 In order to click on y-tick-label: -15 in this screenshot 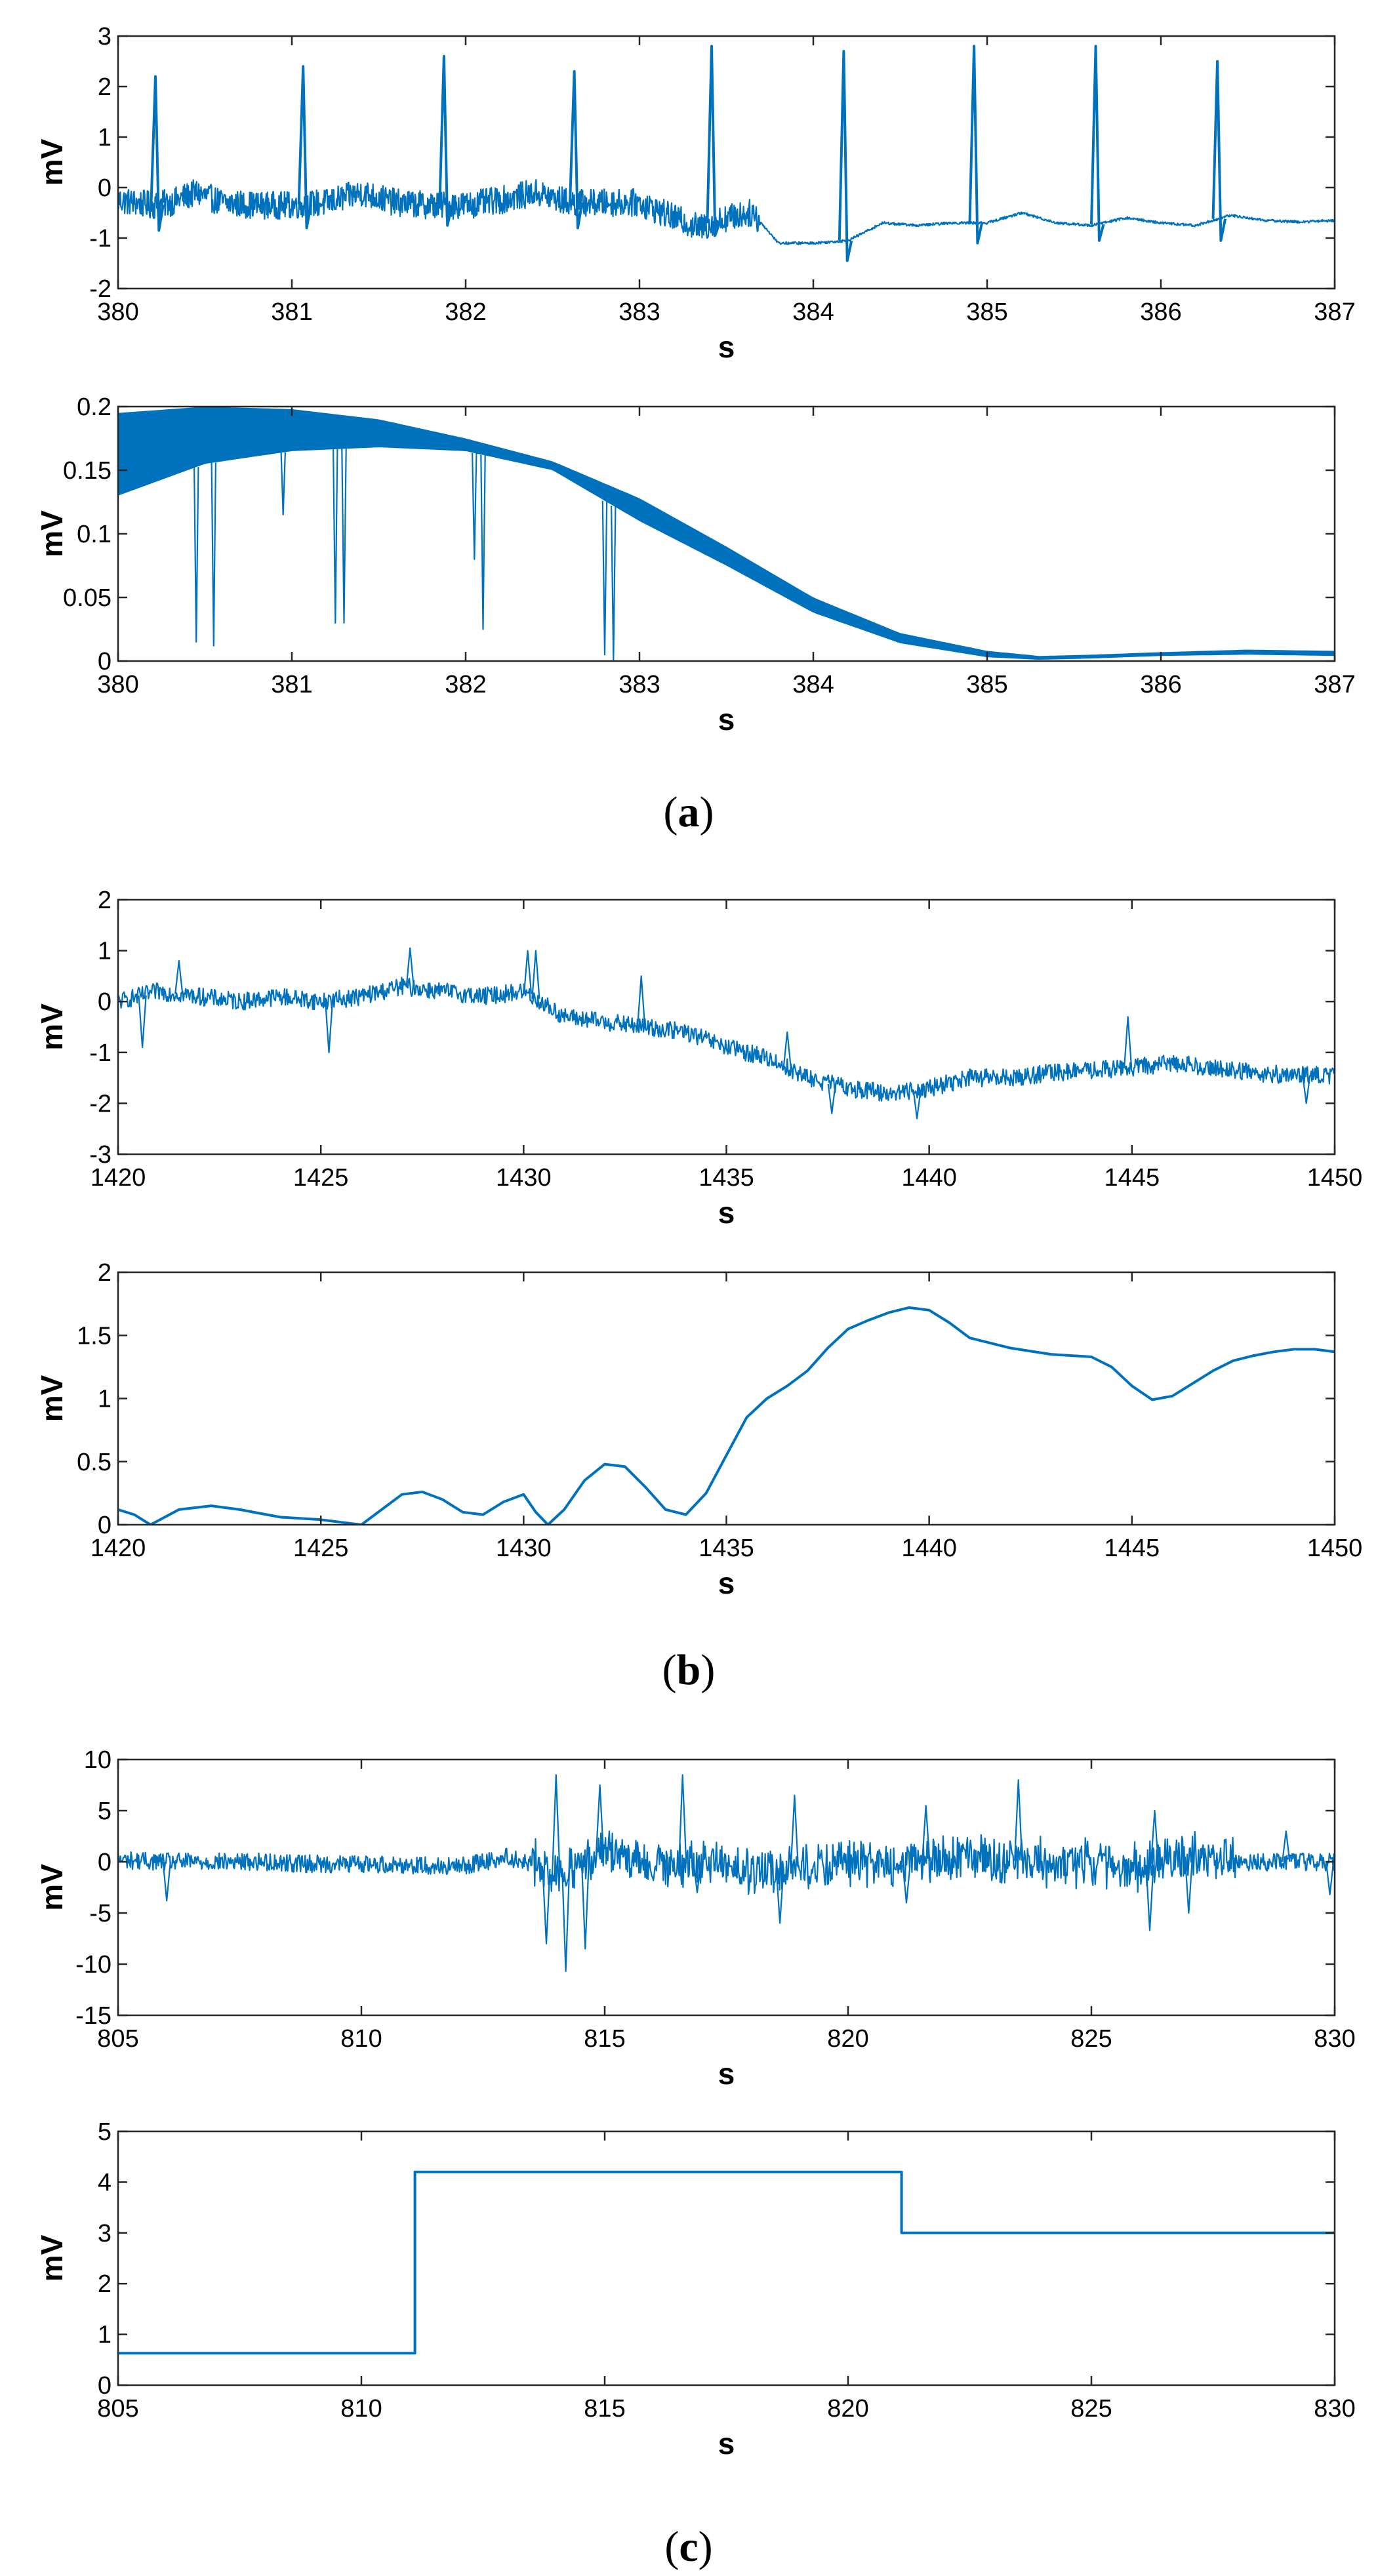, I will do `click(93, 2016)`.